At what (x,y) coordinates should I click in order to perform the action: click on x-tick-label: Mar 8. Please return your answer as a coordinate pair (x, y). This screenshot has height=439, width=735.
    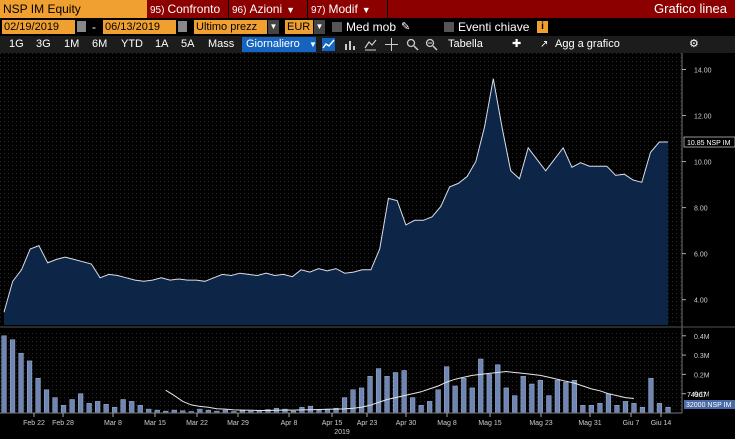
    Looking at the image, I should click on (113, 423).